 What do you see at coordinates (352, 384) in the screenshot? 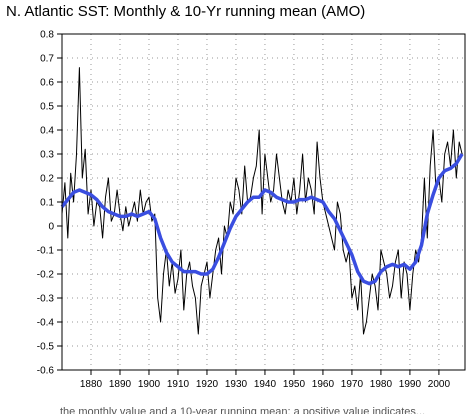
I see `x-tick-label: 1970` at bounding box center [352, 384].